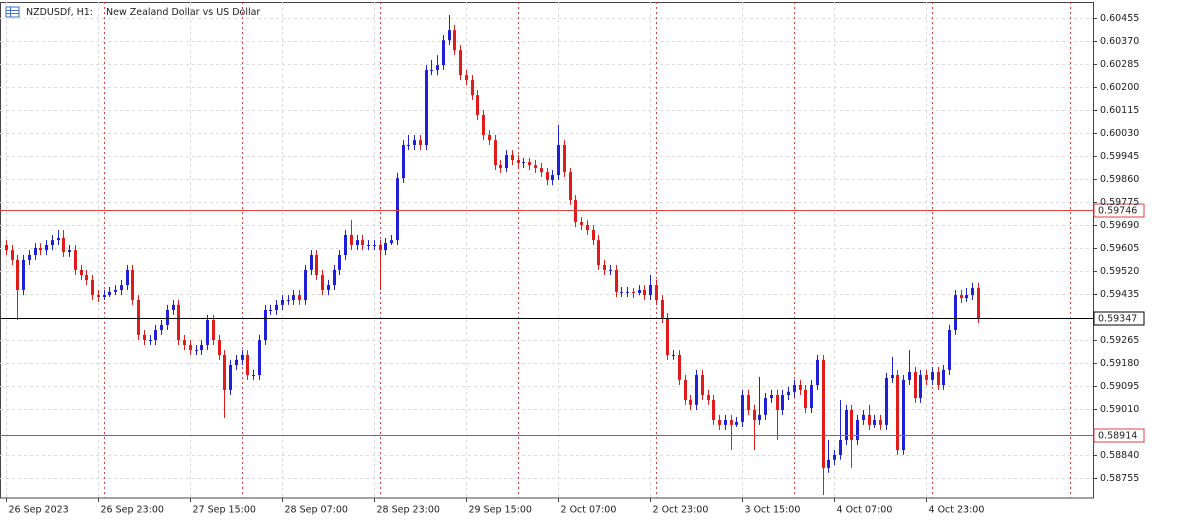 The image size is (1200, 521). Describe the element at coordinates (1119, 478) in the screenshot. I see `y-tick-label: 0.58755` at that location.